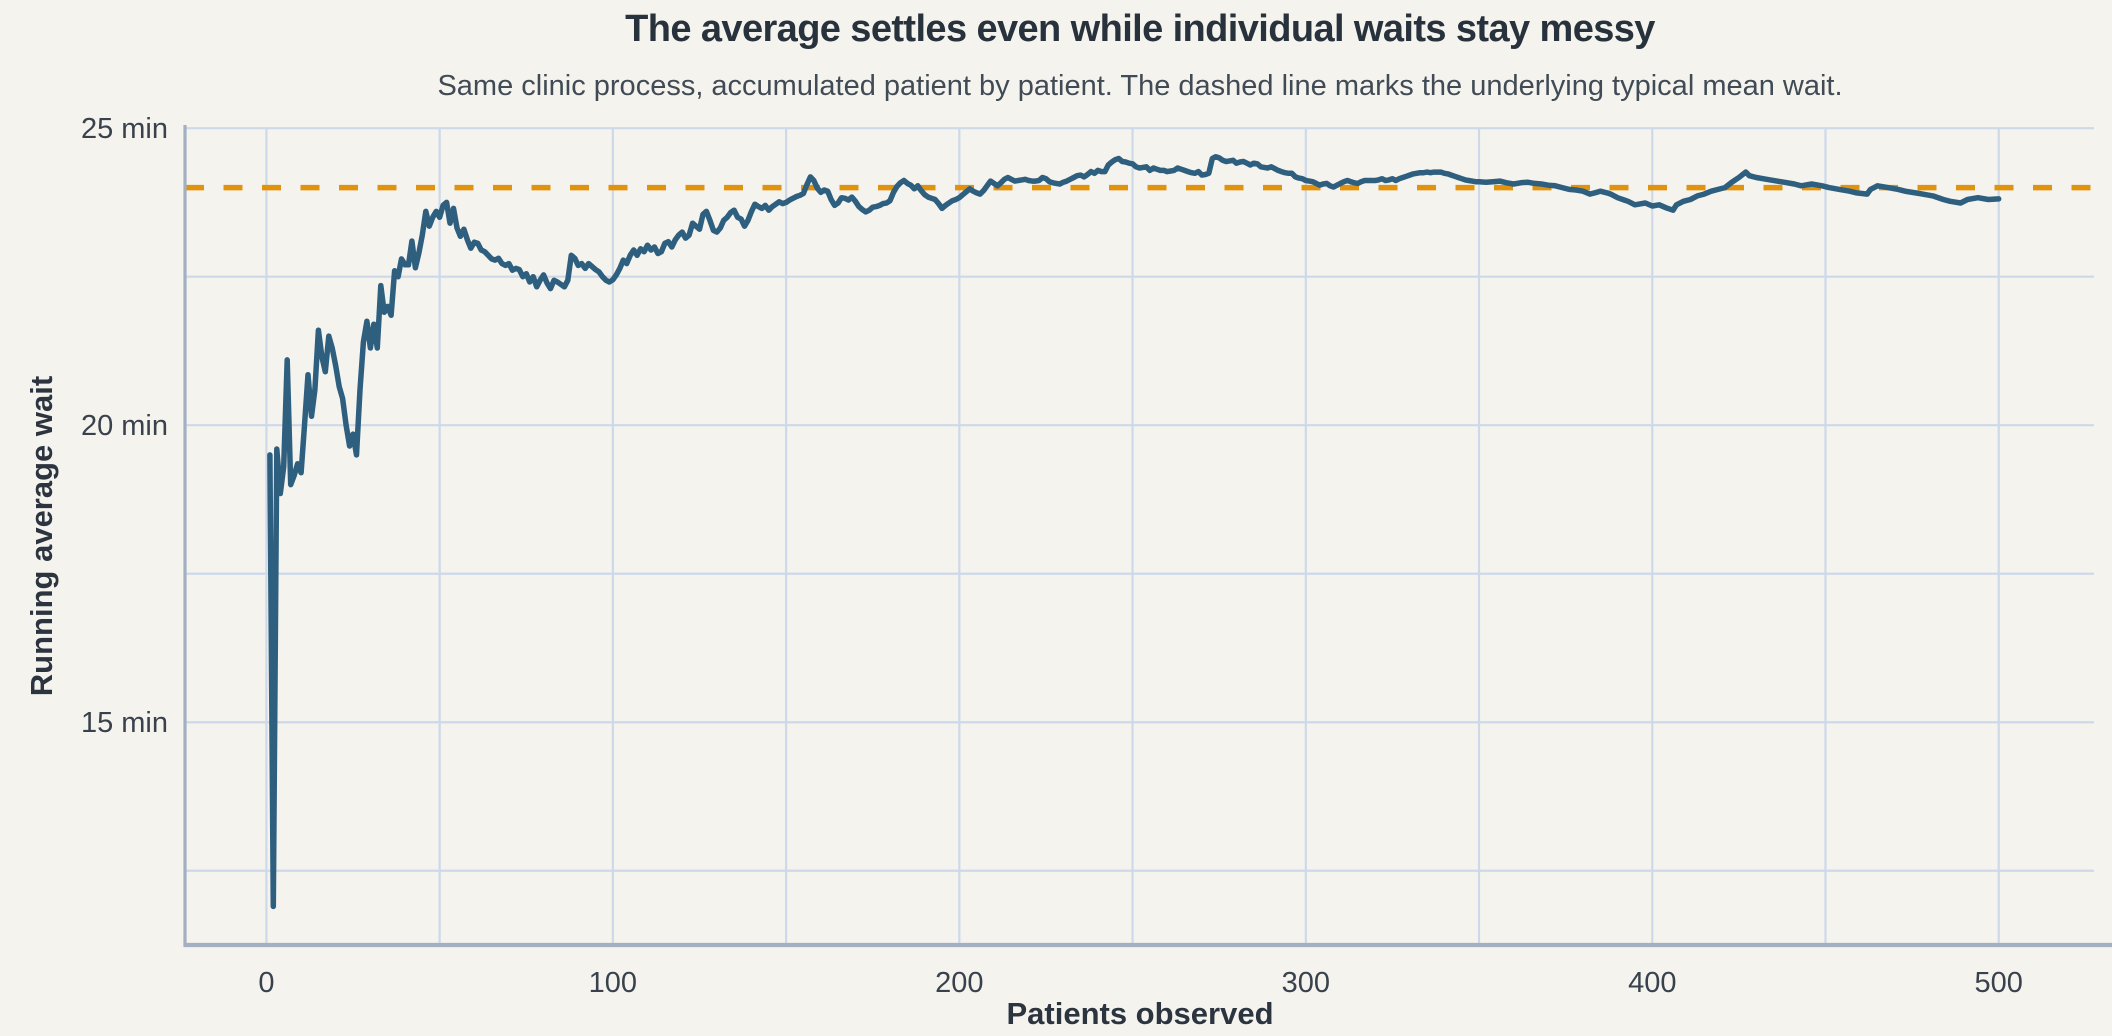 Image resolution: width=2112 pixels, height=1036 pixels. I want to click on x-tick-label: 0, so click(266, 983).